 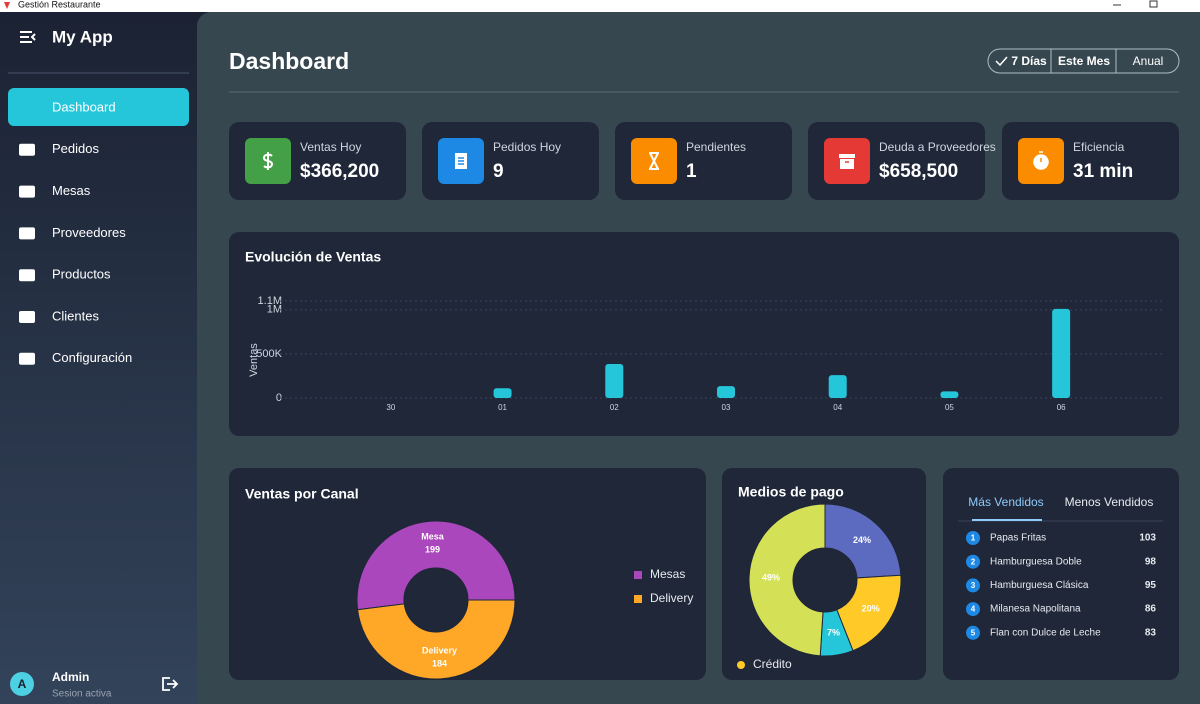 I want to click on kpi-value: 31 min, so click(x=1103, y=171).